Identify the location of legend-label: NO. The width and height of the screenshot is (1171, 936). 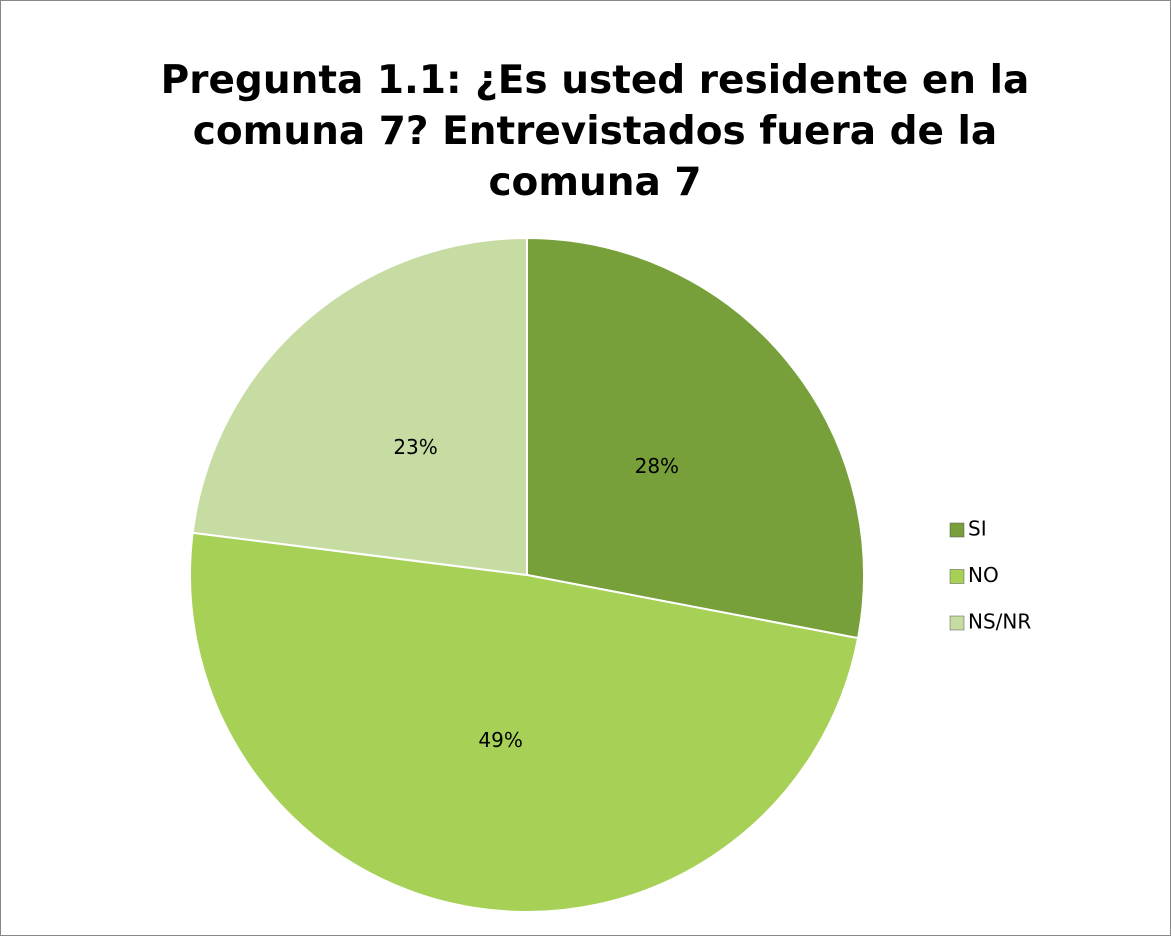
(983, 575).